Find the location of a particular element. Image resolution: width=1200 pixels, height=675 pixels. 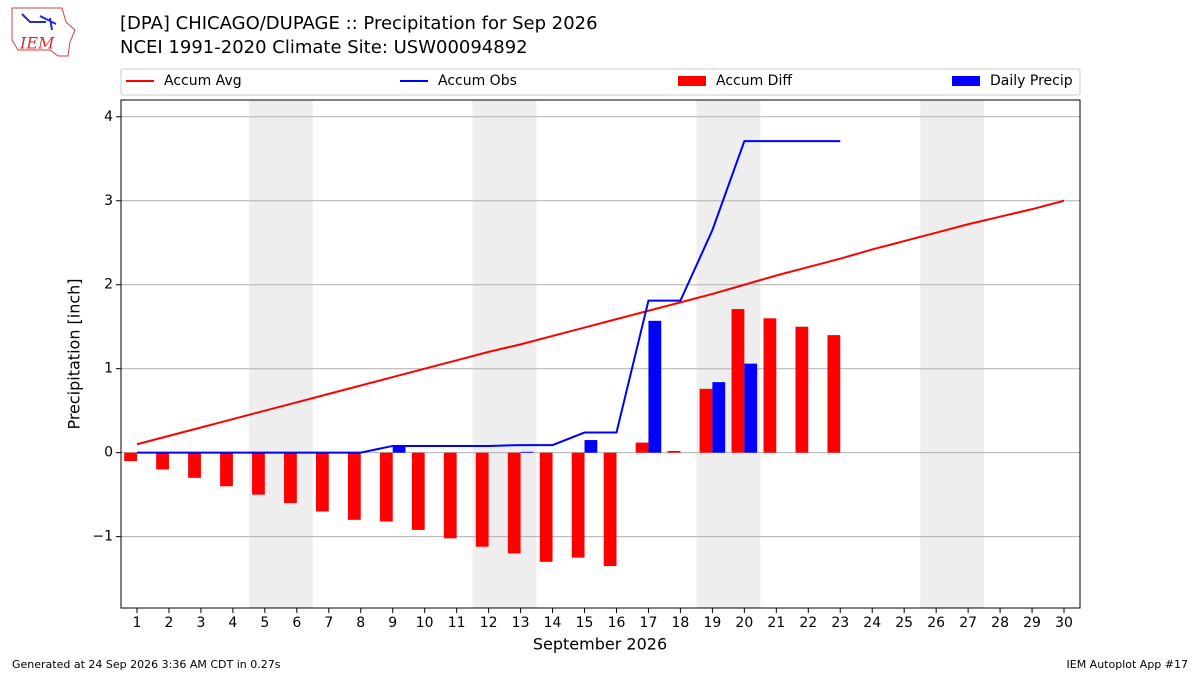

x-tick-label: 25 is located at coordinates (904, 623).